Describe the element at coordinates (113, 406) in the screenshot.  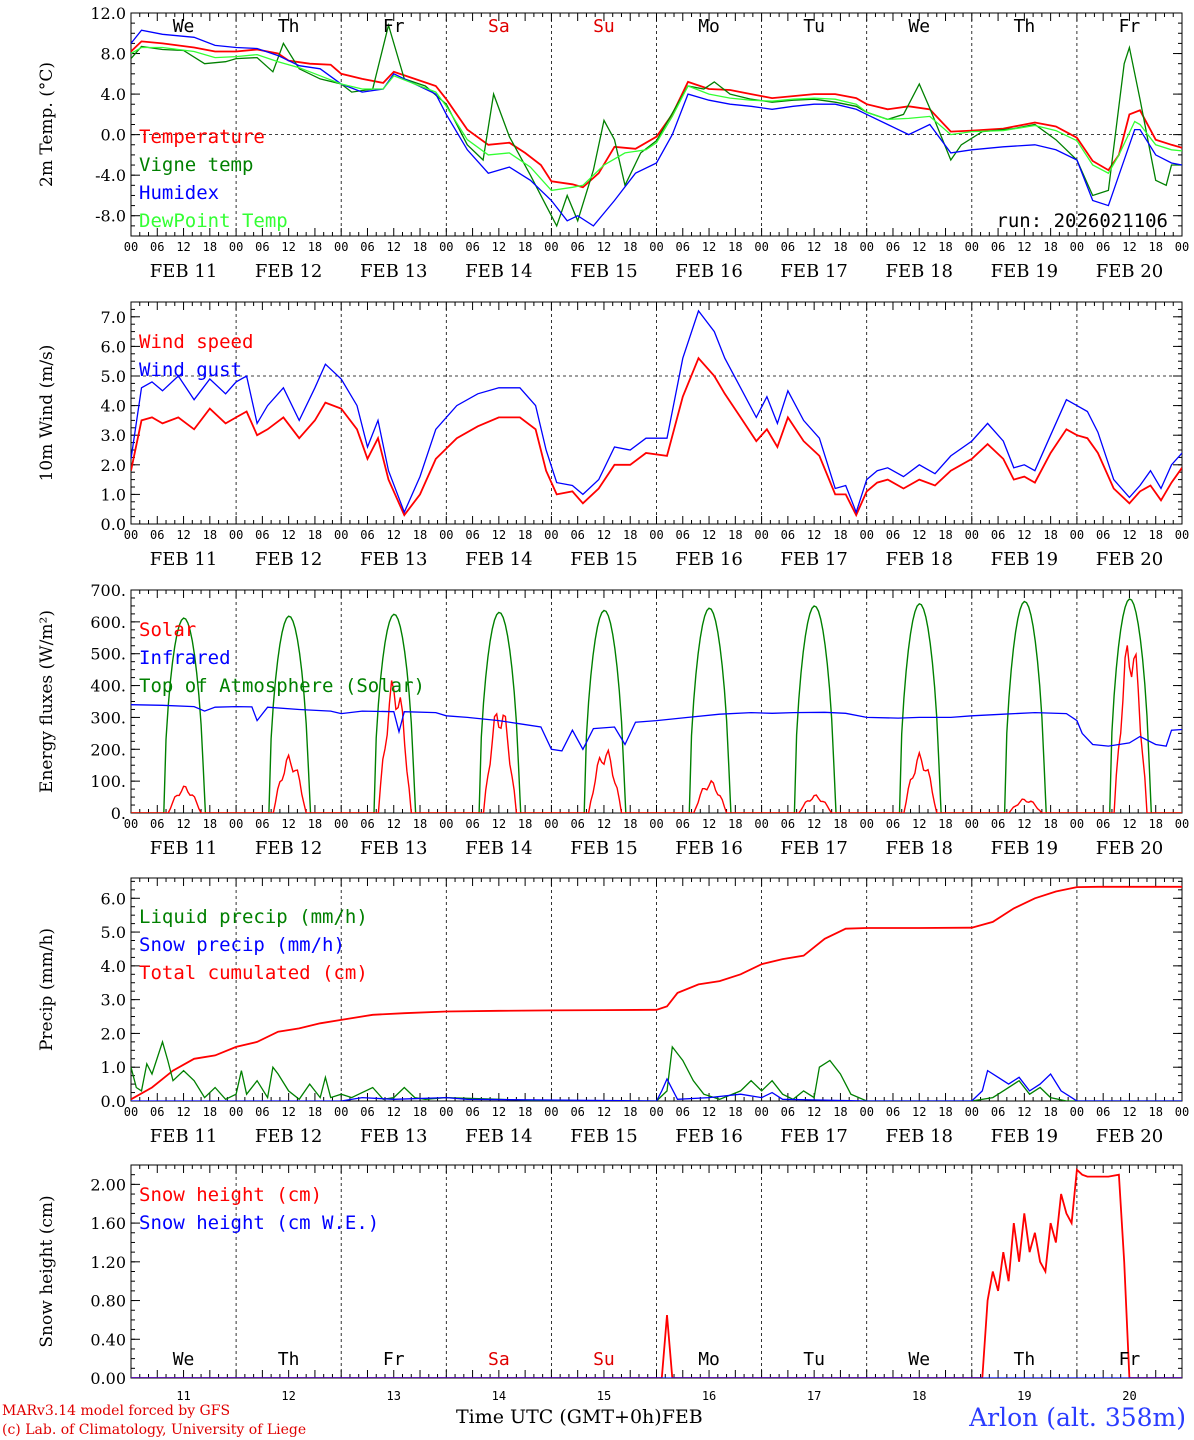
I see `y-tick-label: 4.0` at that location.